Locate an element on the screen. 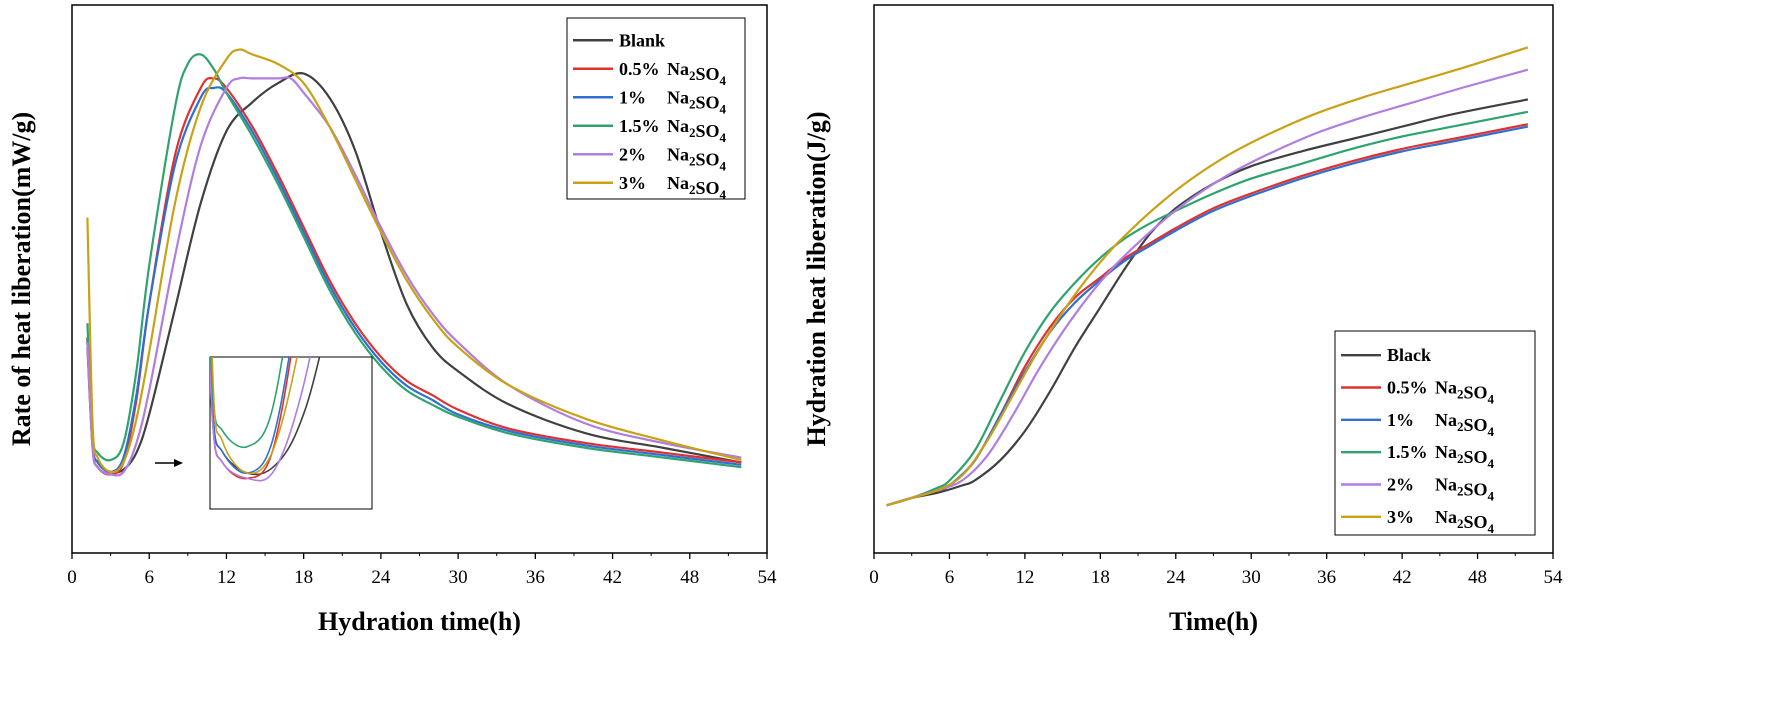  y-axis-label: Rate of heat liberation(mW/g) is located at coordinates (21, 279).